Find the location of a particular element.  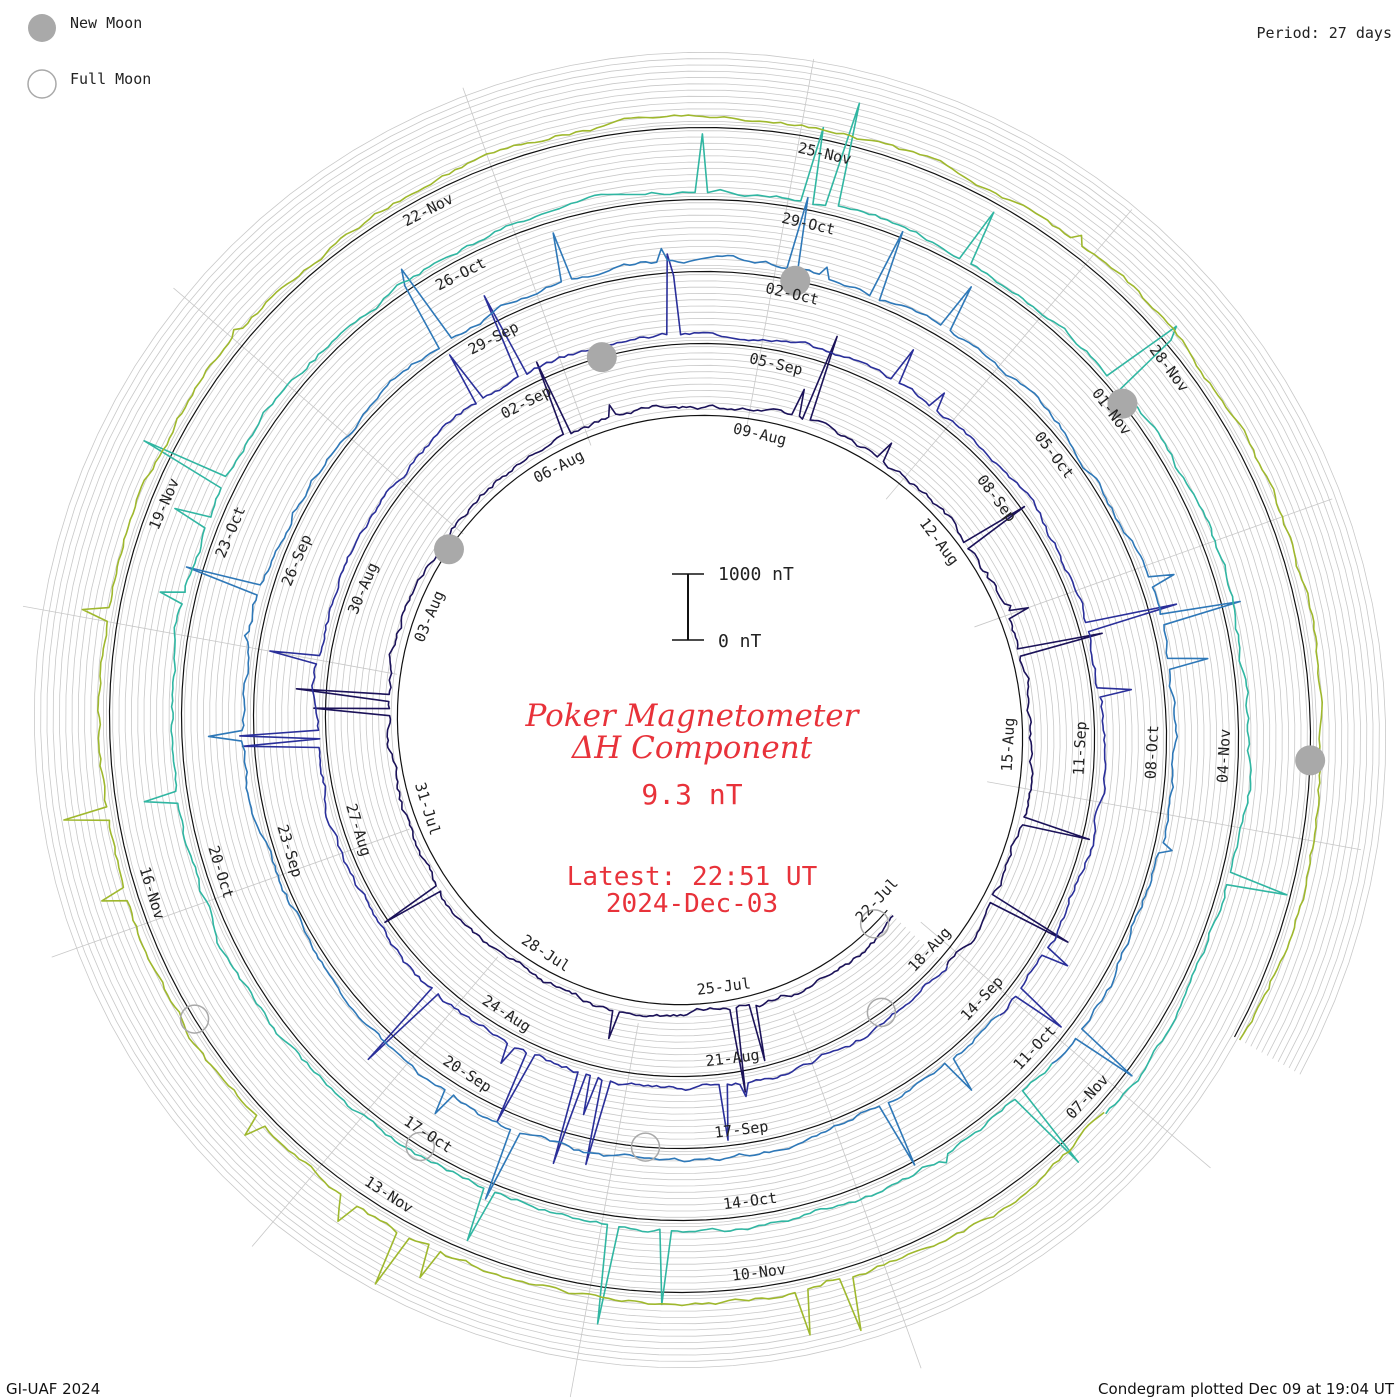

date-tick-label: 22-Jul is located at coordinates (877, 900).